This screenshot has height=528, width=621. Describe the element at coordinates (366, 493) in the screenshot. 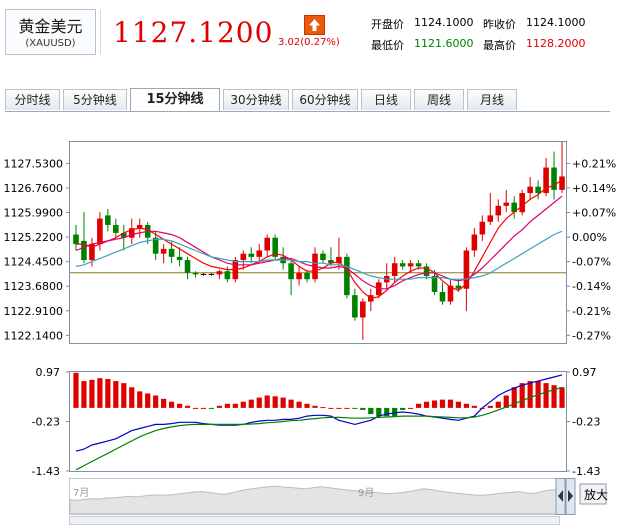

I see `month-label-sep: 9月` at that location.